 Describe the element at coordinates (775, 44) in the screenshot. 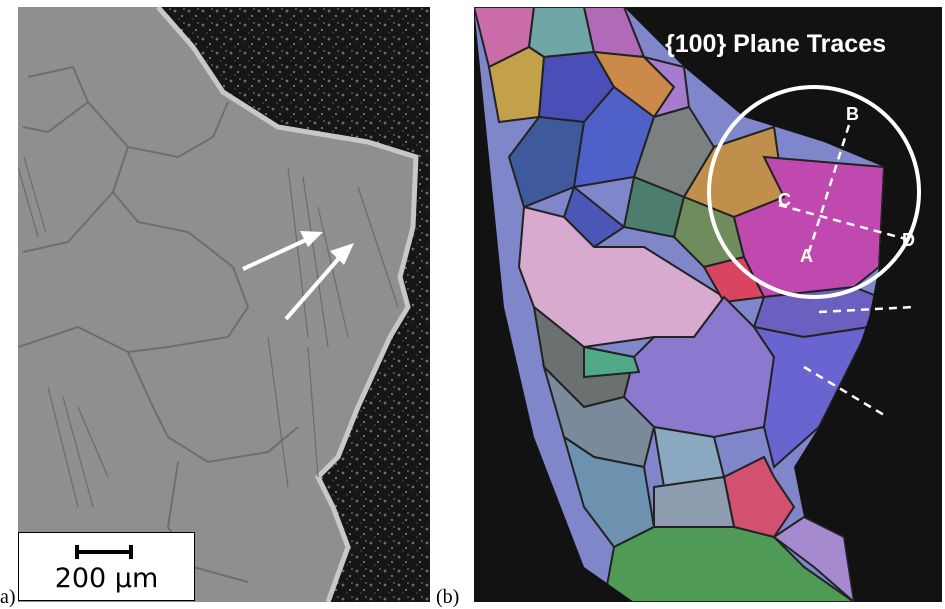

I see `panel-b-title: {100} Plane Traces` at that location.